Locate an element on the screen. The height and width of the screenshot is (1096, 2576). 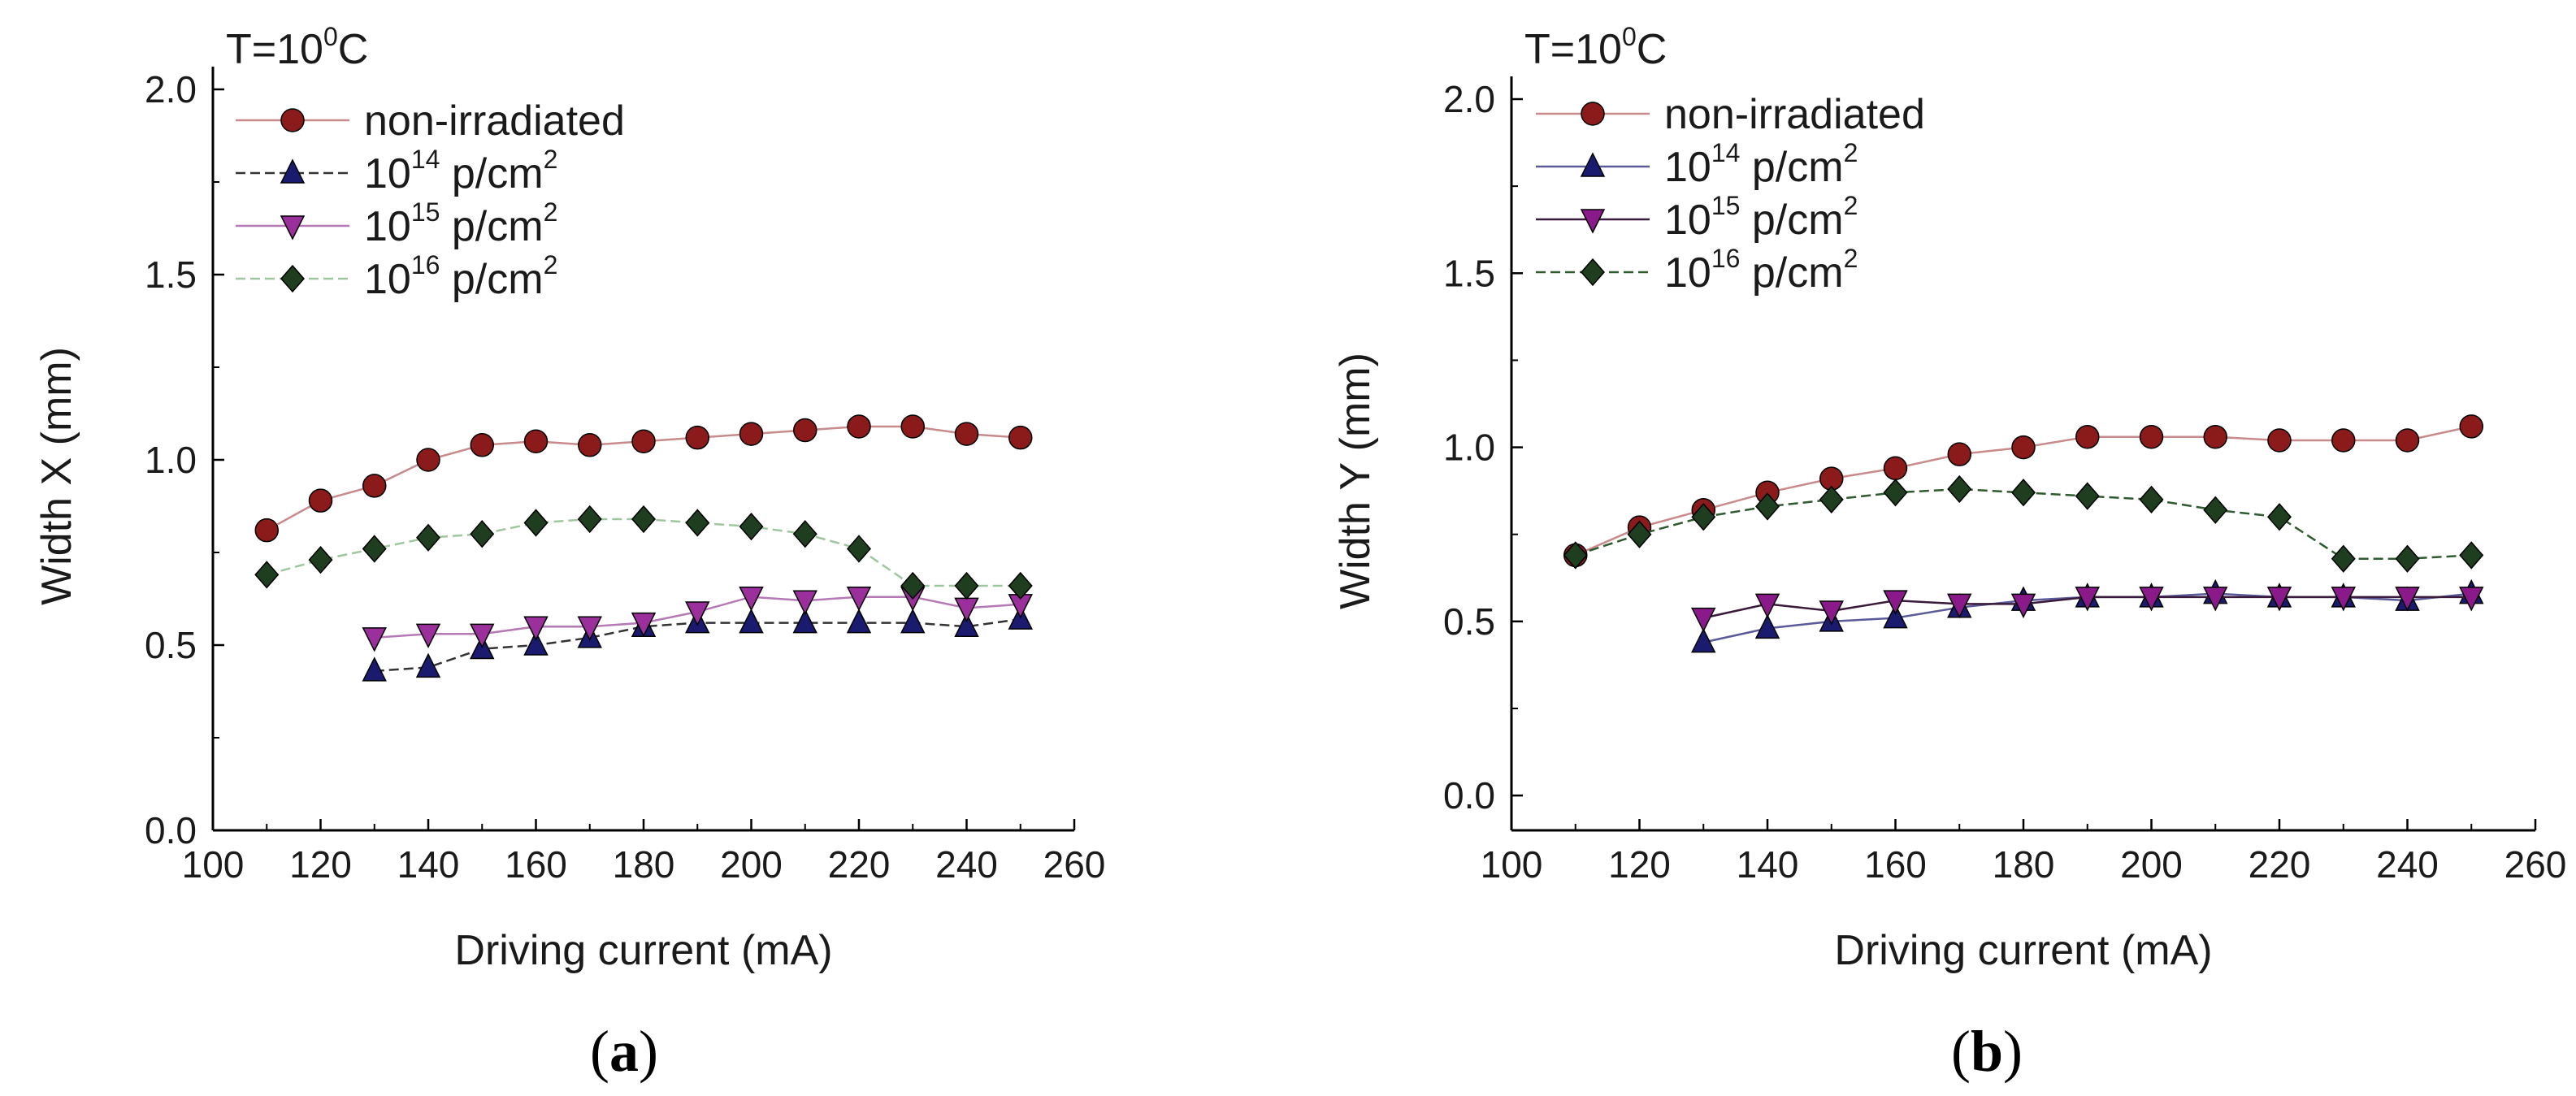
temperature-label: T=100C is located at coordinates (1595, 47).